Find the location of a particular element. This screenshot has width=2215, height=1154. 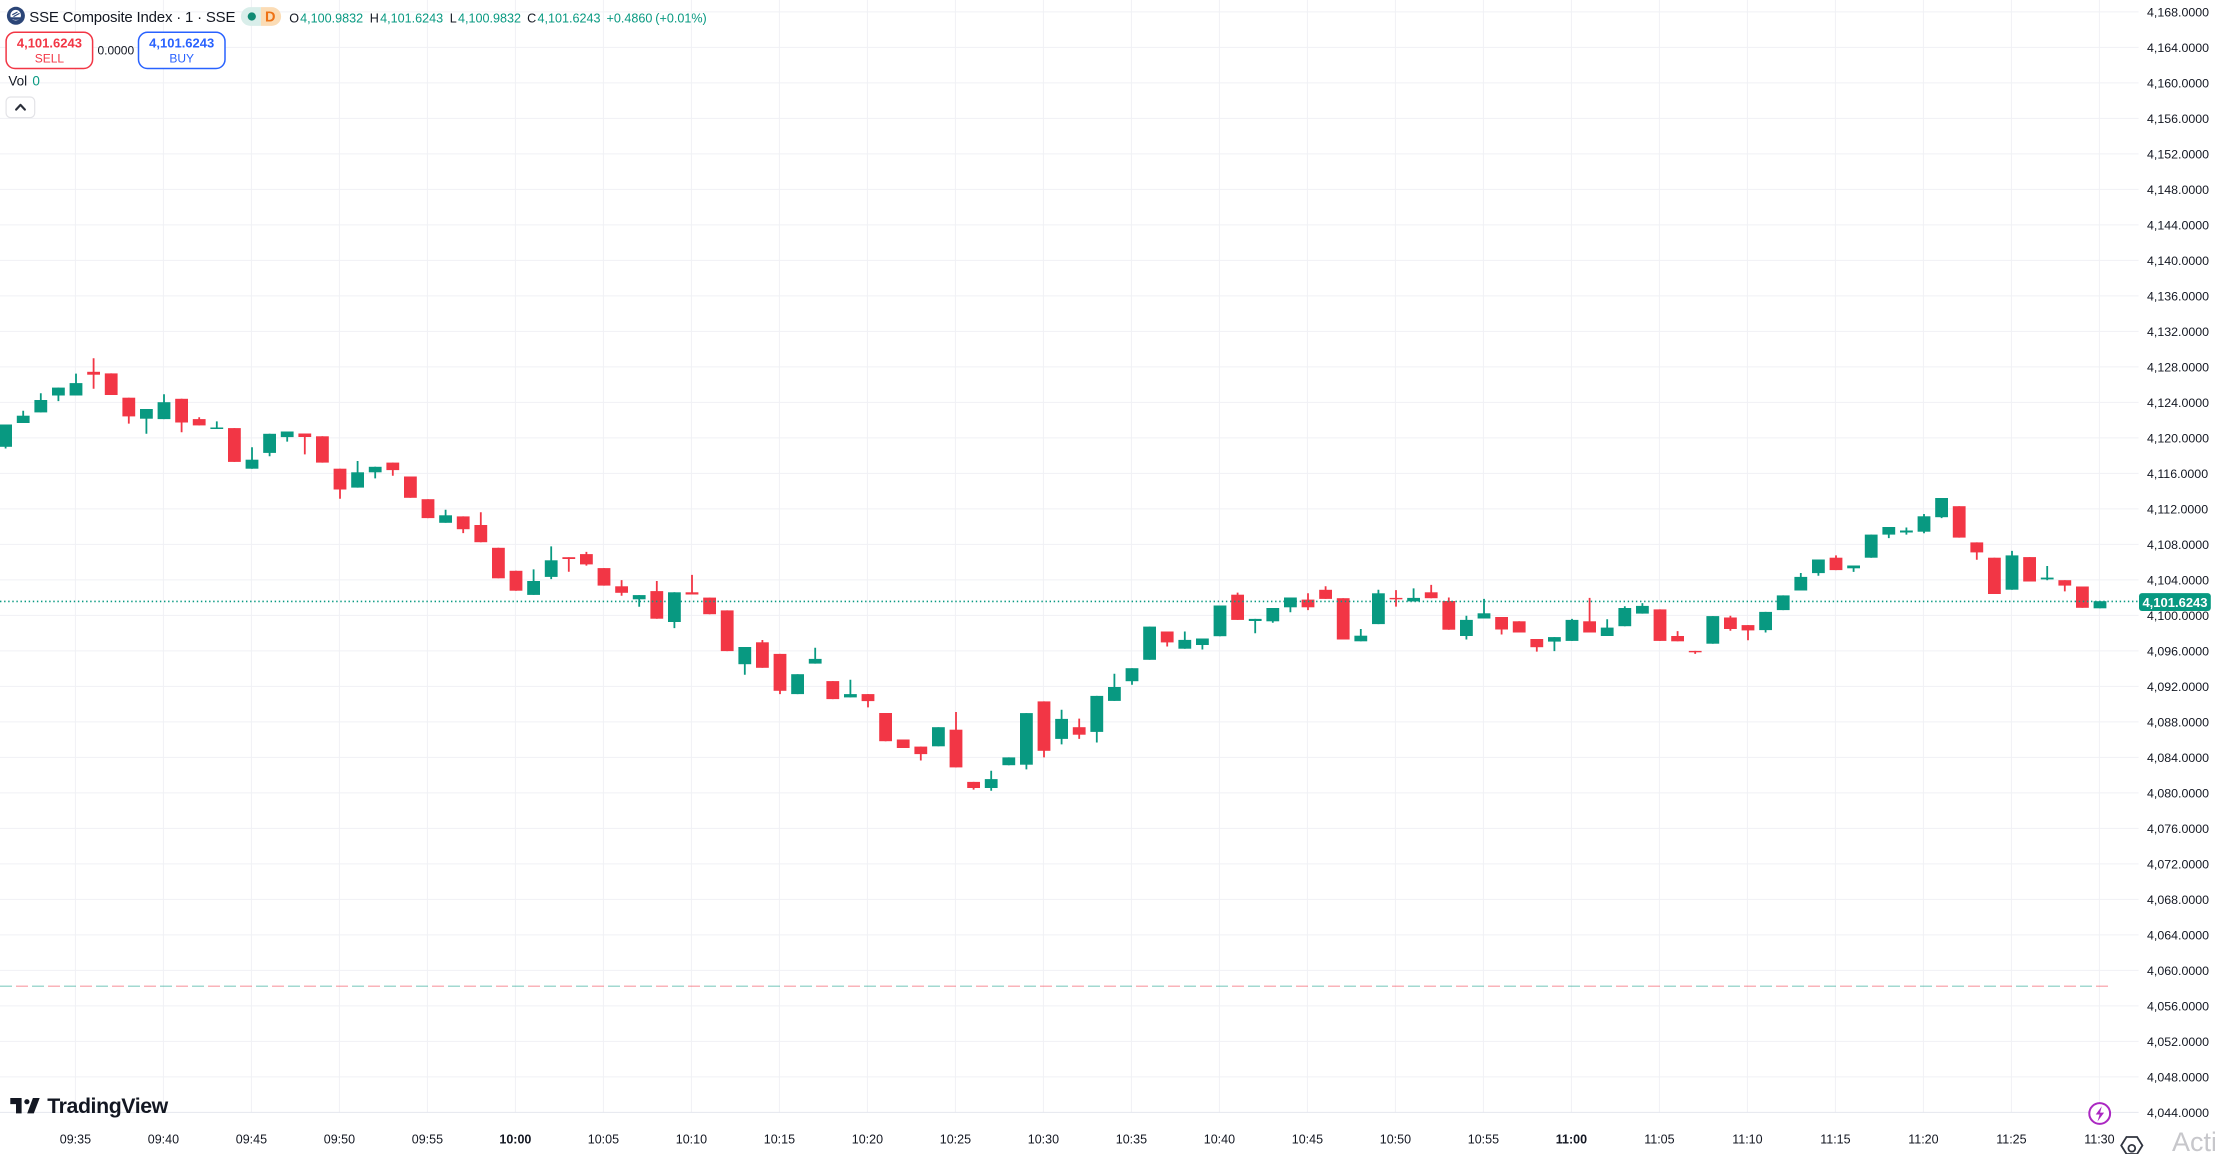

svg-text: 4,076.0000 is located at coordinates (2178, 829).